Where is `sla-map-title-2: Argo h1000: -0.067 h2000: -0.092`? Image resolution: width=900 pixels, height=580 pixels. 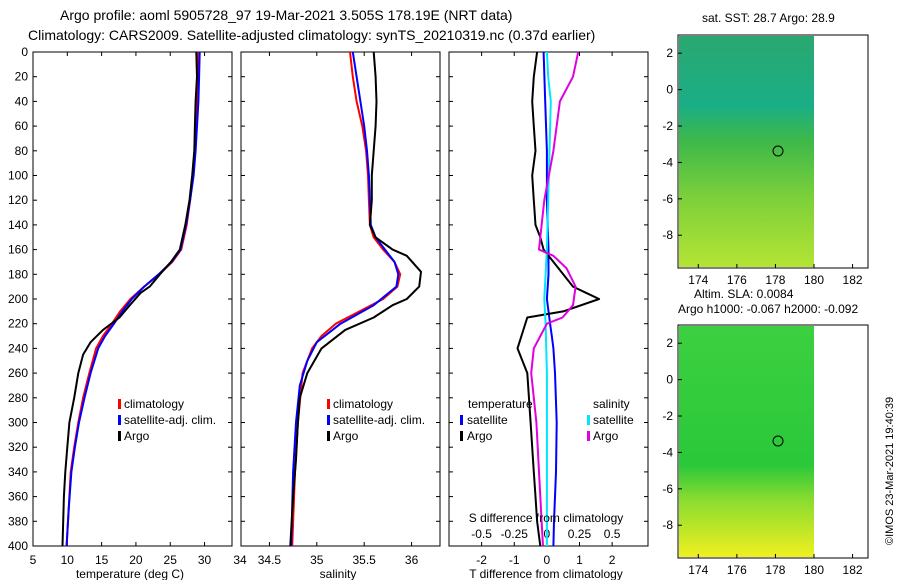
sla-map-title-2: Argo h1000: -0.067 h2000: -0.092 is located at coordinates (768, 309).